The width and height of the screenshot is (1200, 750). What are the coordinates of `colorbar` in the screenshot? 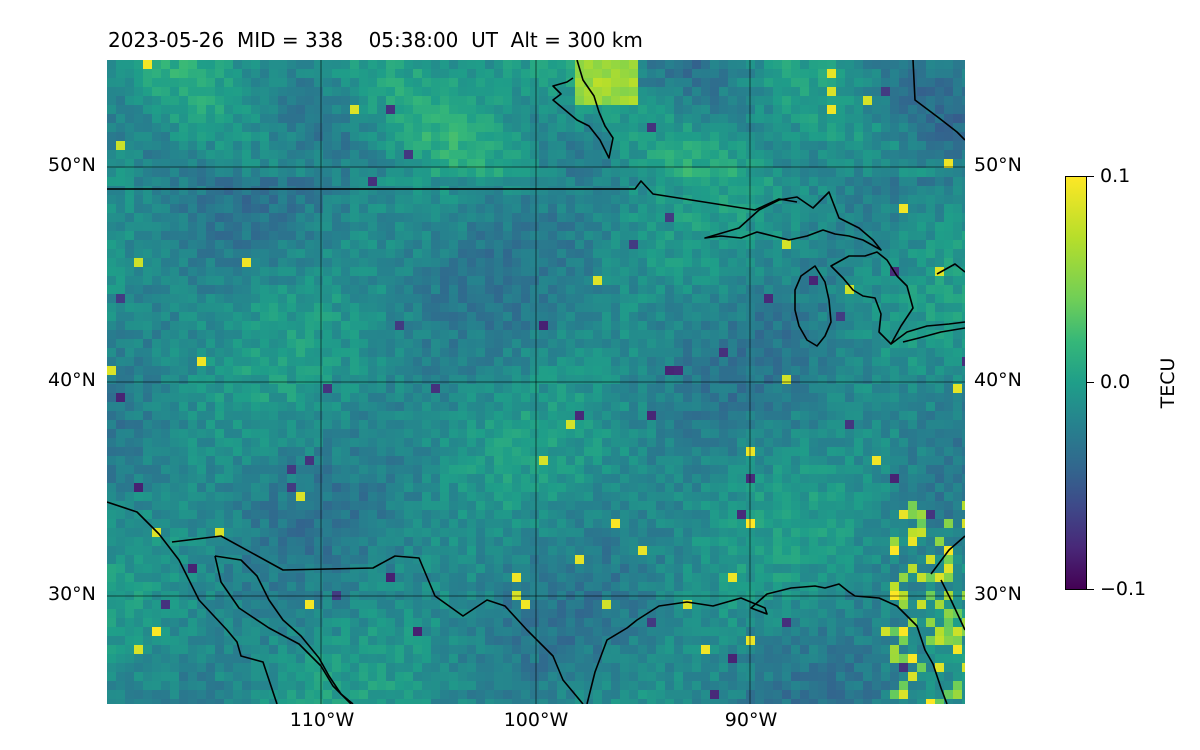 It's located at (1076, 383).